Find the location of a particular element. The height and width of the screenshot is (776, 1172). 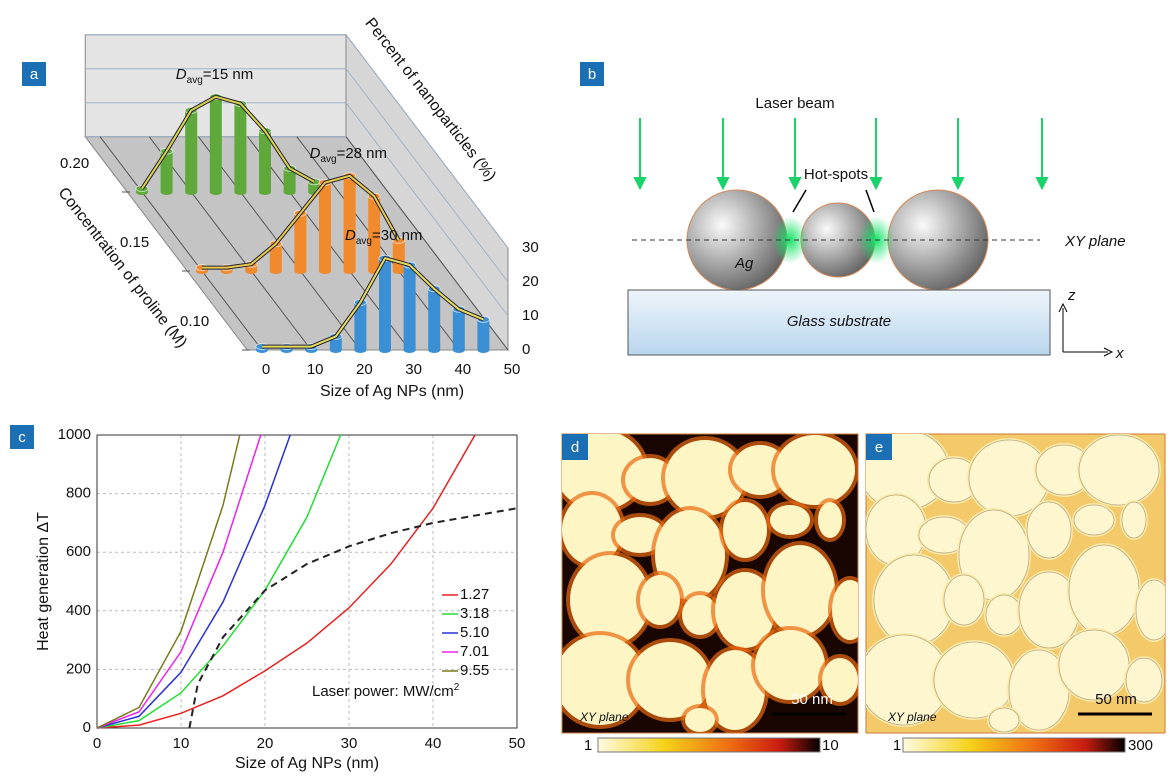

annotation-text: =28 nm is located at coordinates (362, 153).